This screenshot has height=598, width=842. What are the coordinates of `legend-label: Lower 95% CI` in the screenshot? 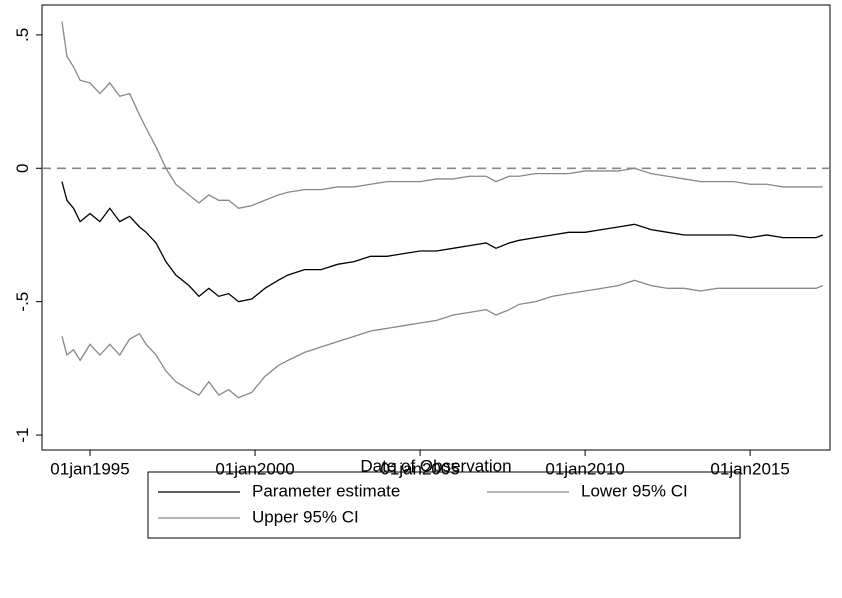 It's located at (634, 490).